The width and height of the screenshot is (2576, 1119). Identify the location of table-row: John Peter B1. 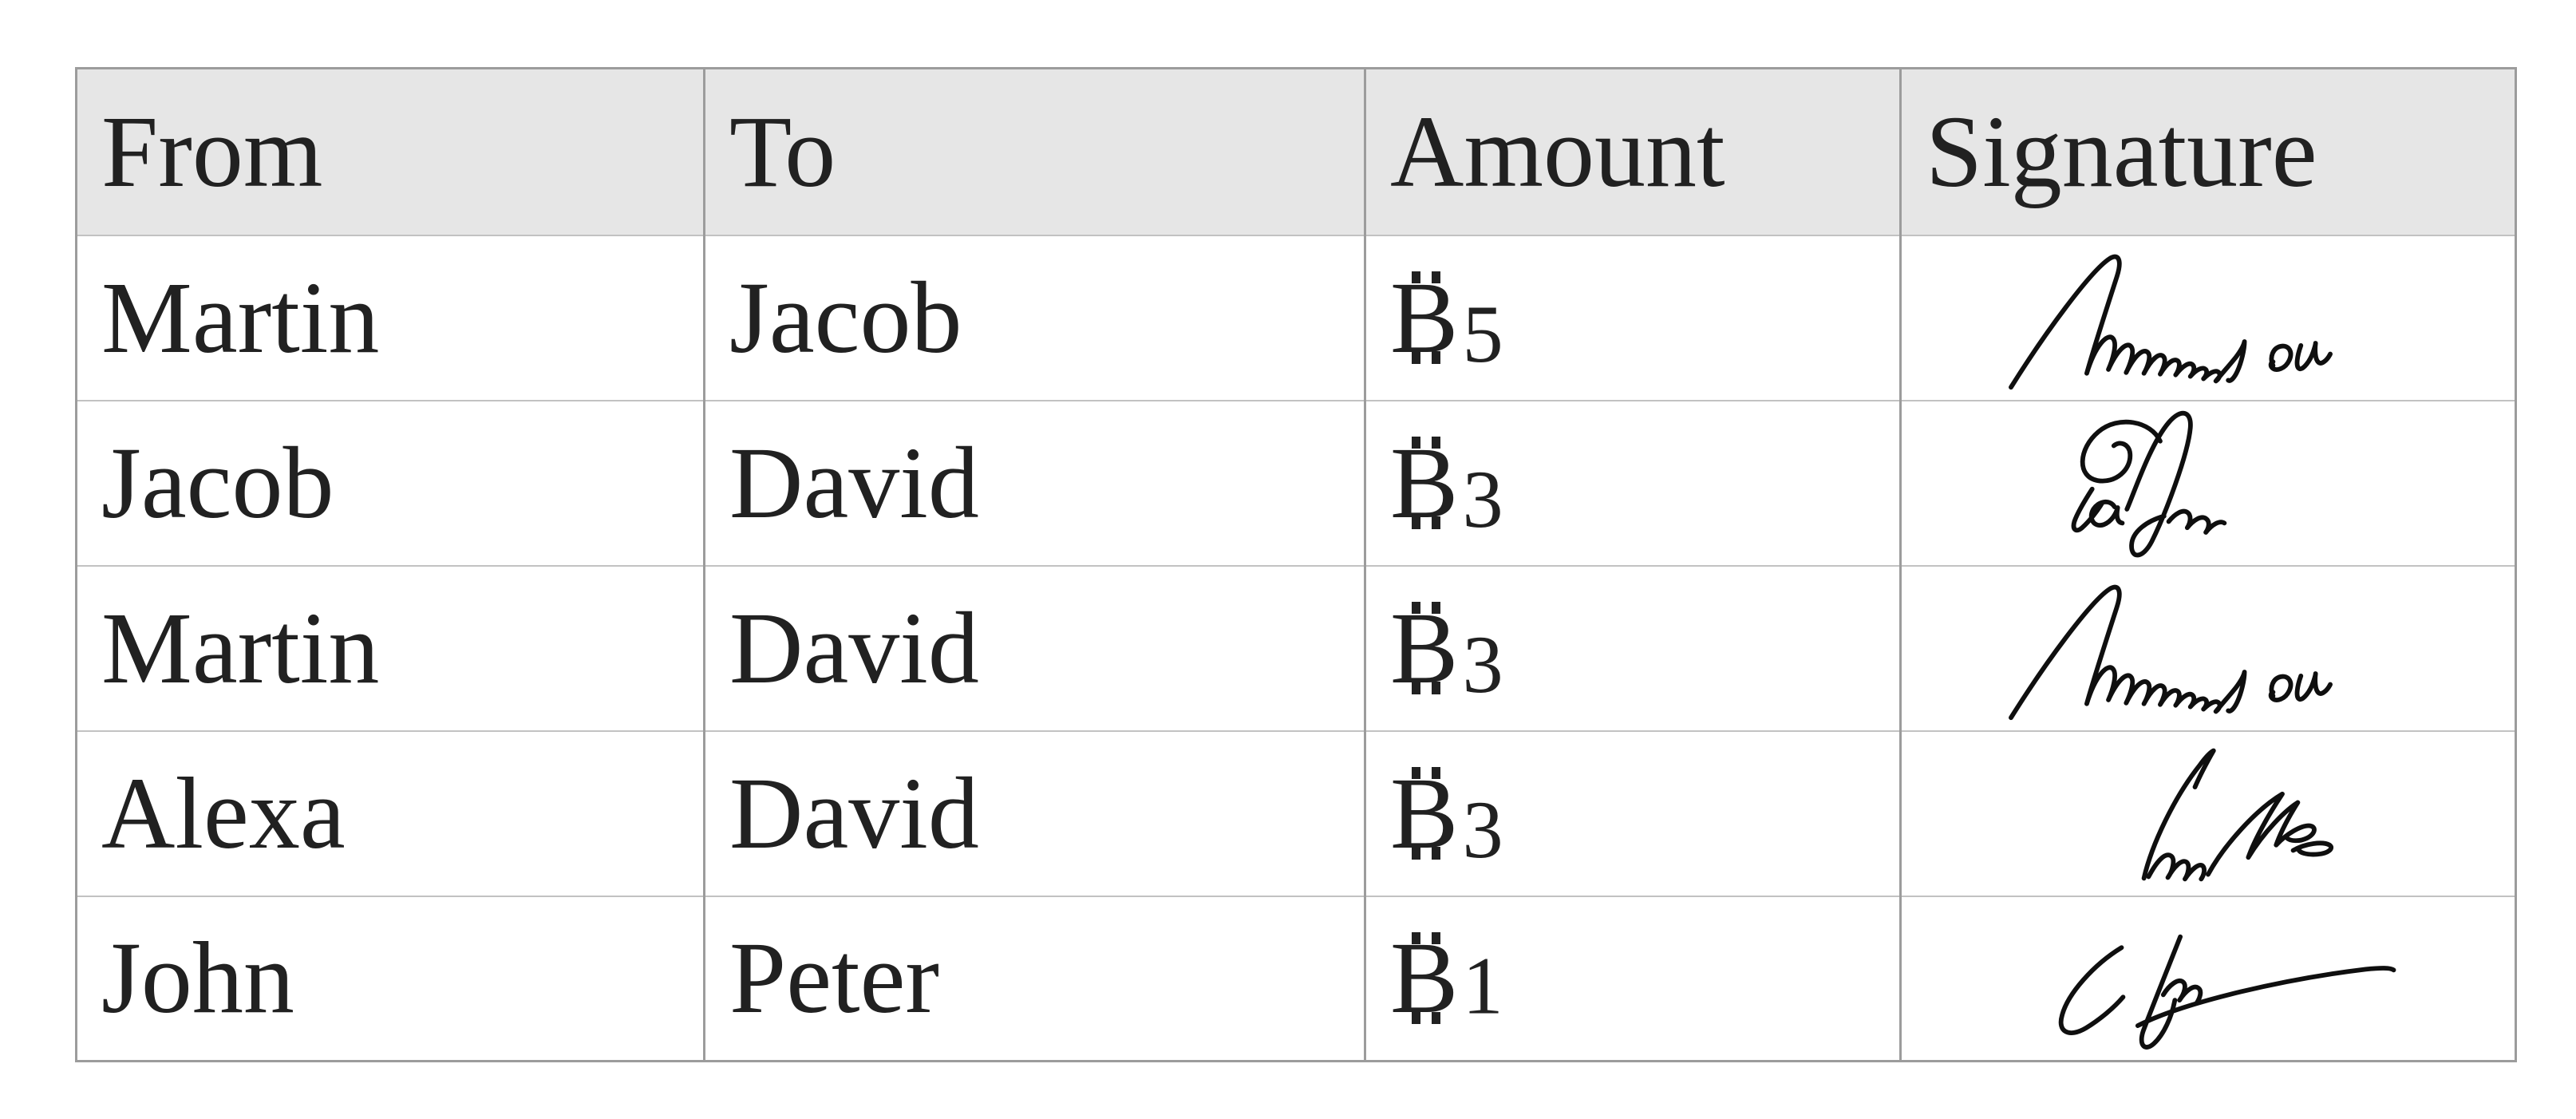
(1296, 979).